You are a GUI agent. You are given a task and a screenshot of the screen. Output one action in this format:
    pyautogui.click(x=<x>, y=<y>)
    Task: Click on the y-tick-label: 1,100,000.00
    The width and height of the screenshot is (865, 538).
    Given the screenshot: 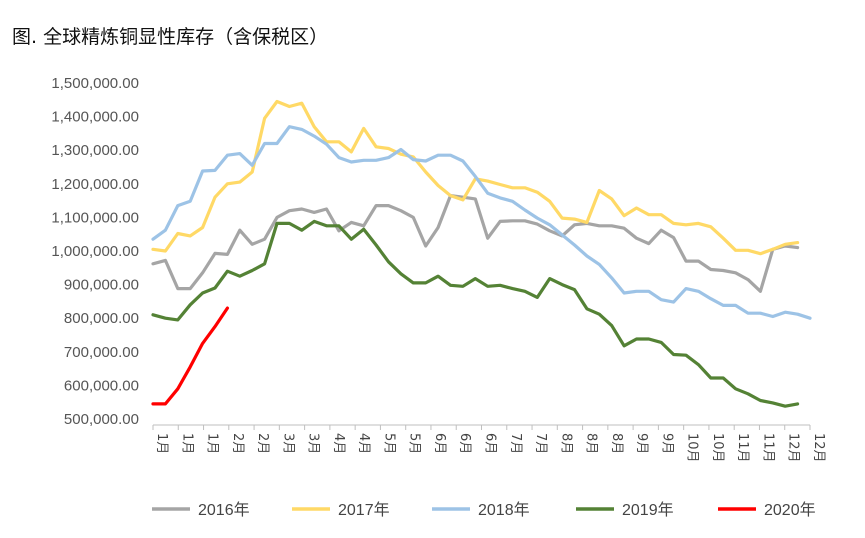 What is the action you would take?
    pyautogui.click(x=95, y=217)
    